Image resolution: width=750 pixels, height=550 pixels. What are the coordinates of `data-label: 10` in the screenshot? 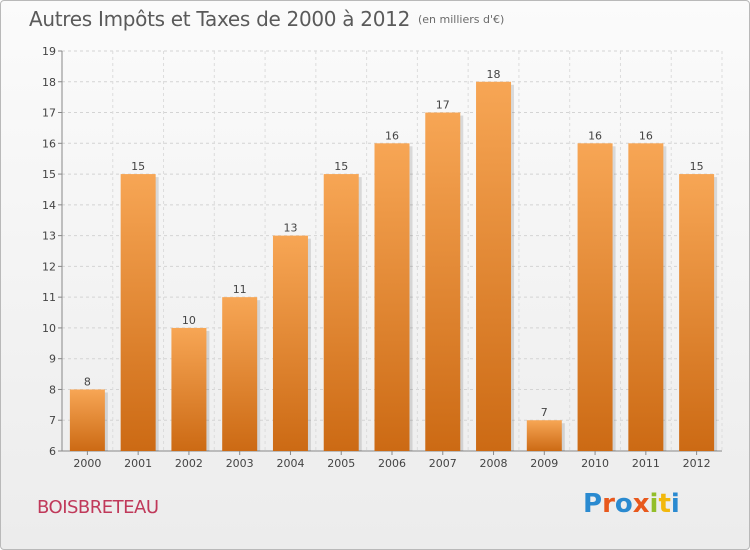 It's located at (189, 320).